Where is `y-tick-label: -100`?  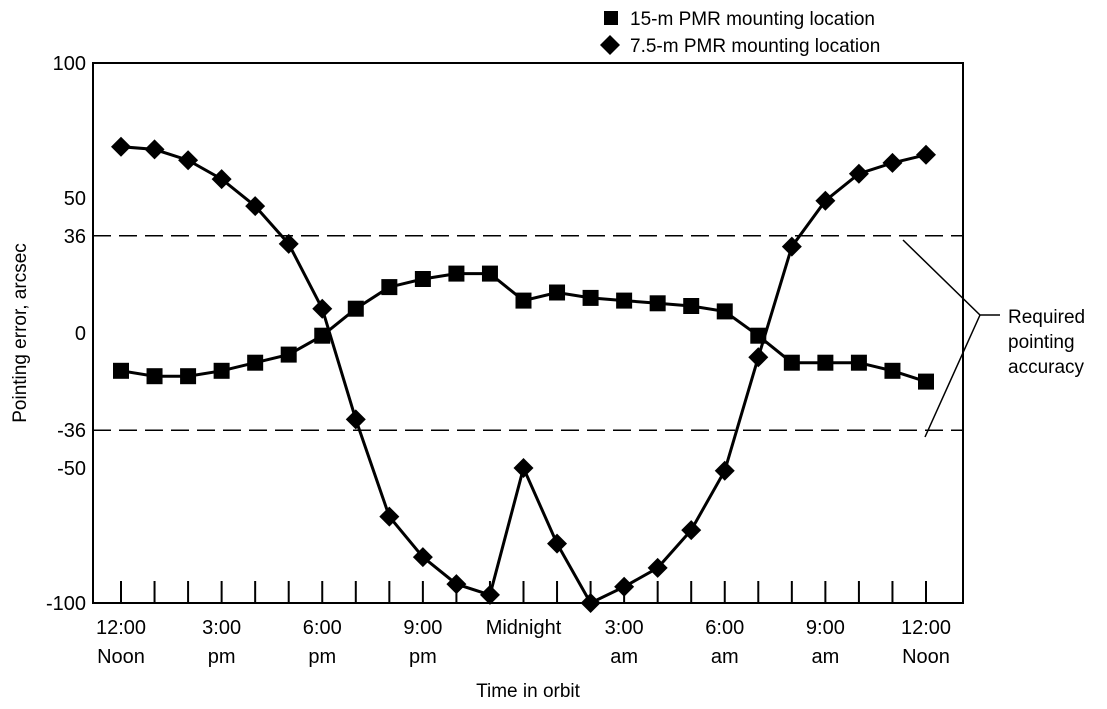
y-tick-label: -100 is located at coordinates (66, 604).